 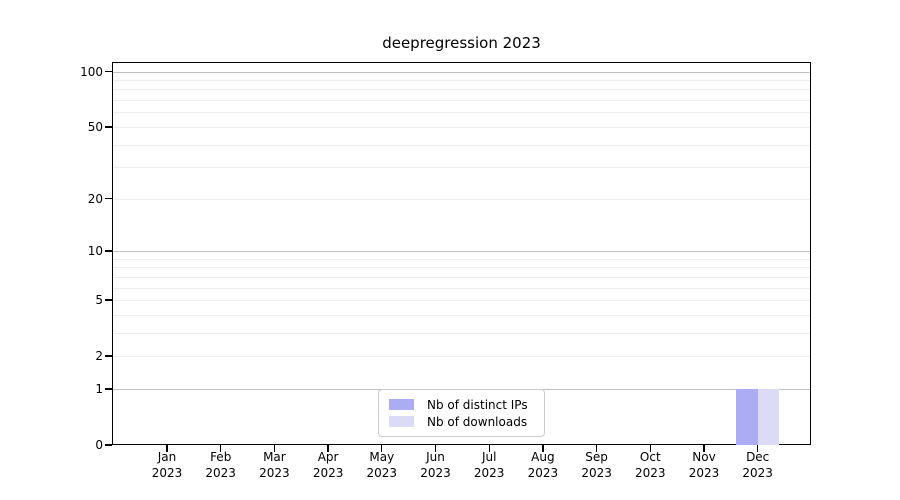 What do you see at coordinates (99, 388) in the screenshot?
I see `y-axis-tick-label: 1` at bounding box center [99, 388].